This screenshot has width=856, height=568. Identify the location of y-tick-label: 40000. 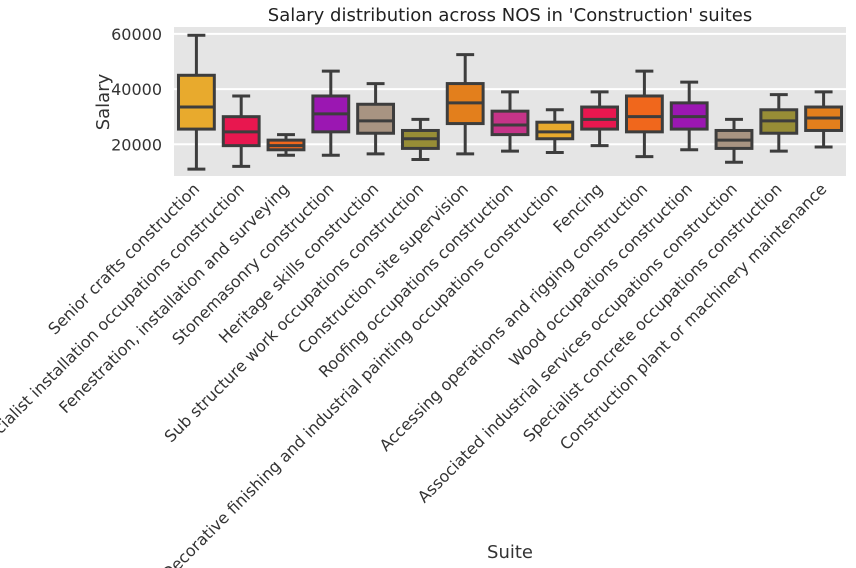
(136, 89).